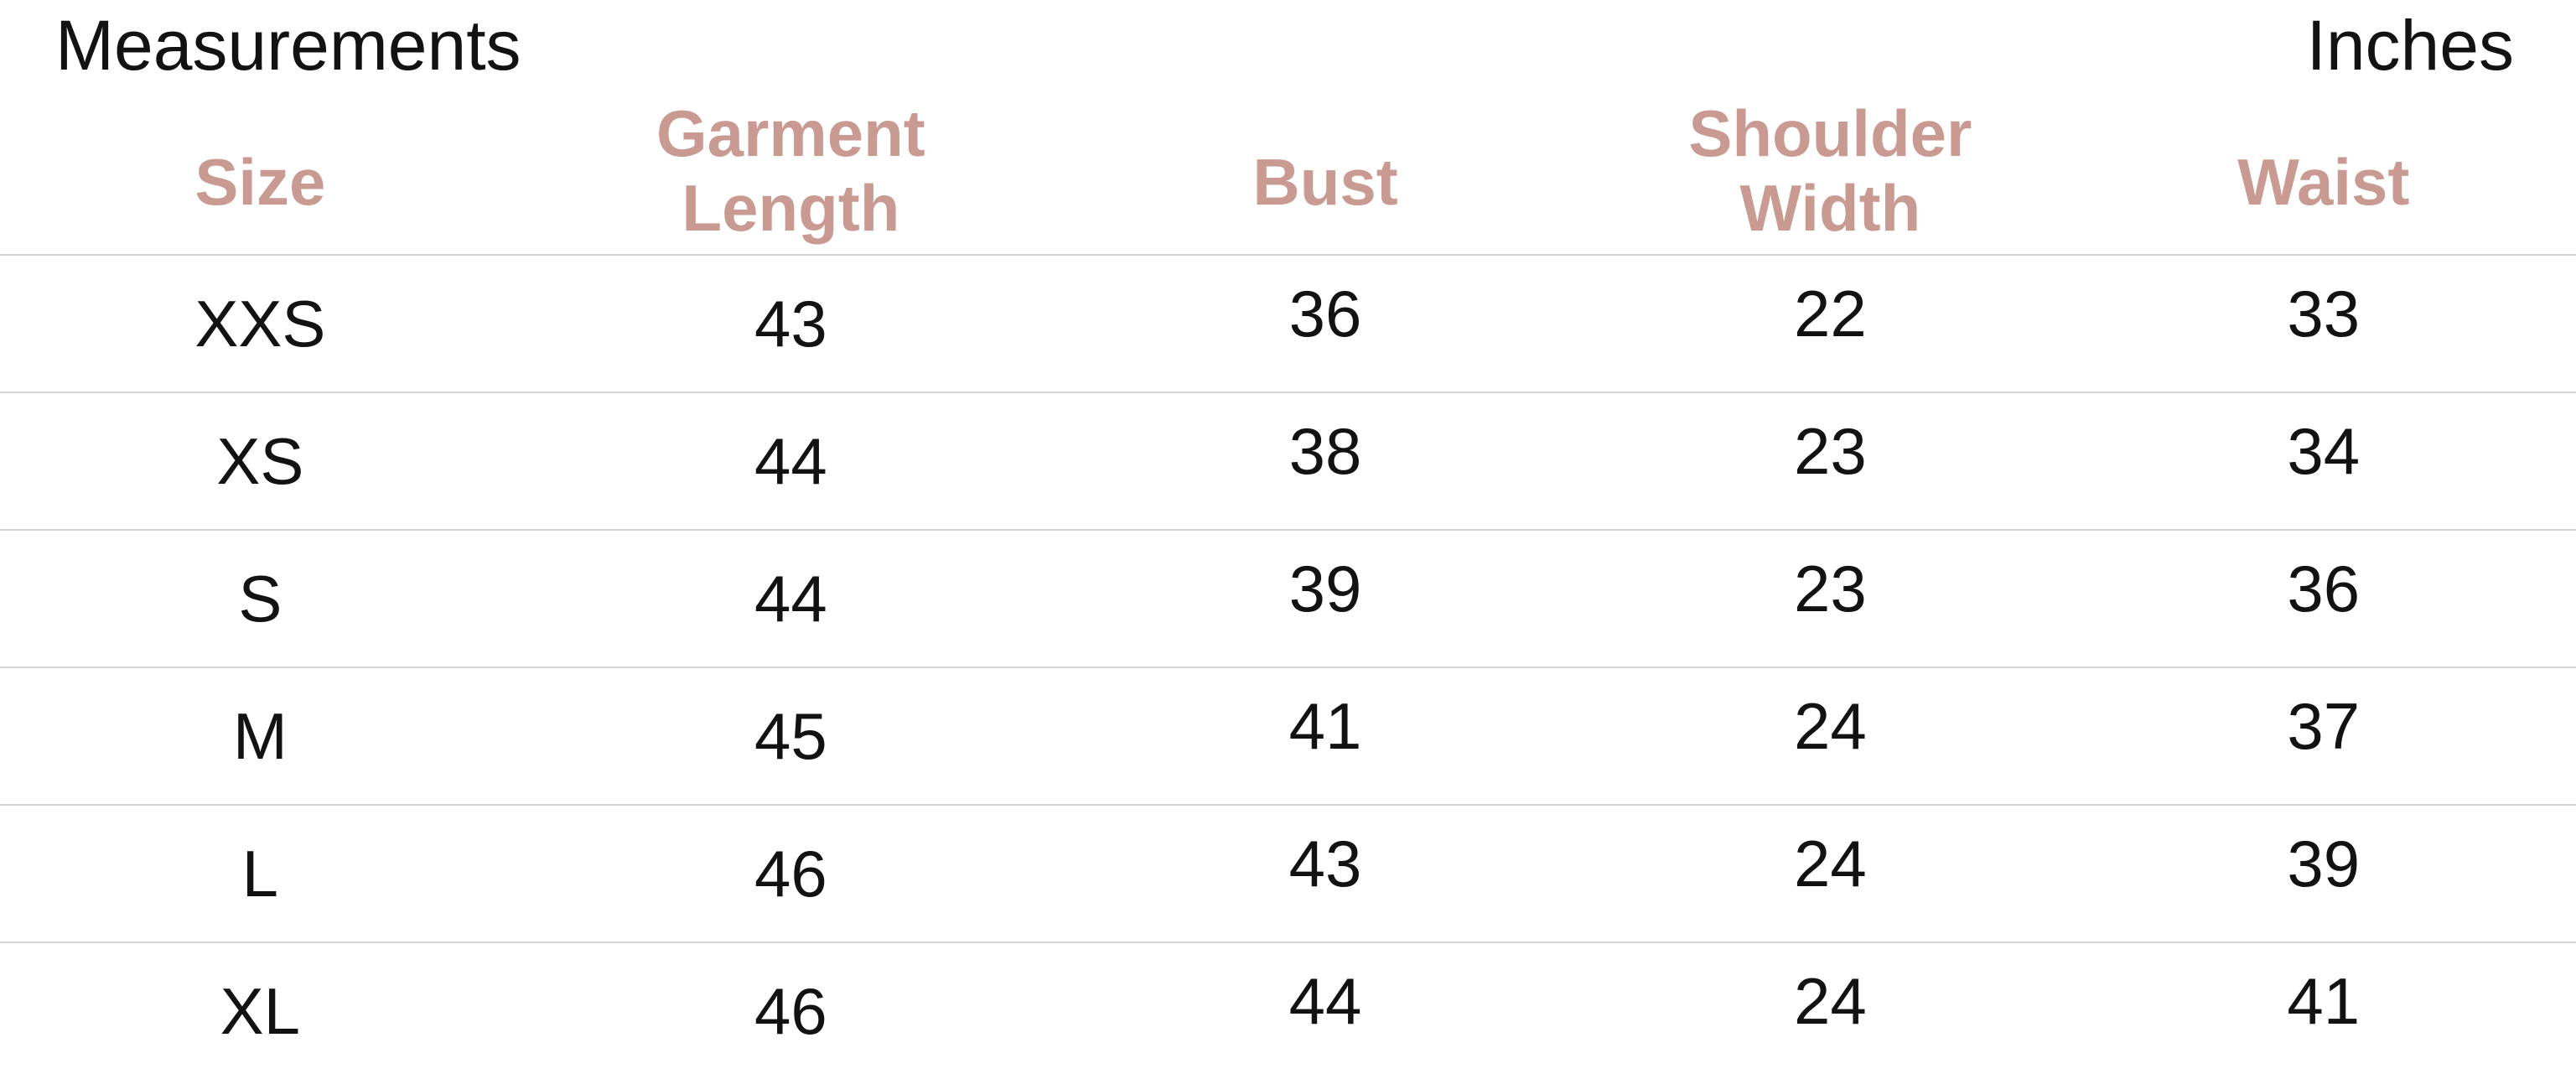 The image size is (2576, 1079). What do you see at coordinates (1325, 726) in the screenshot?
I see `bust-value: 41` at bounding box center [1325, 726].